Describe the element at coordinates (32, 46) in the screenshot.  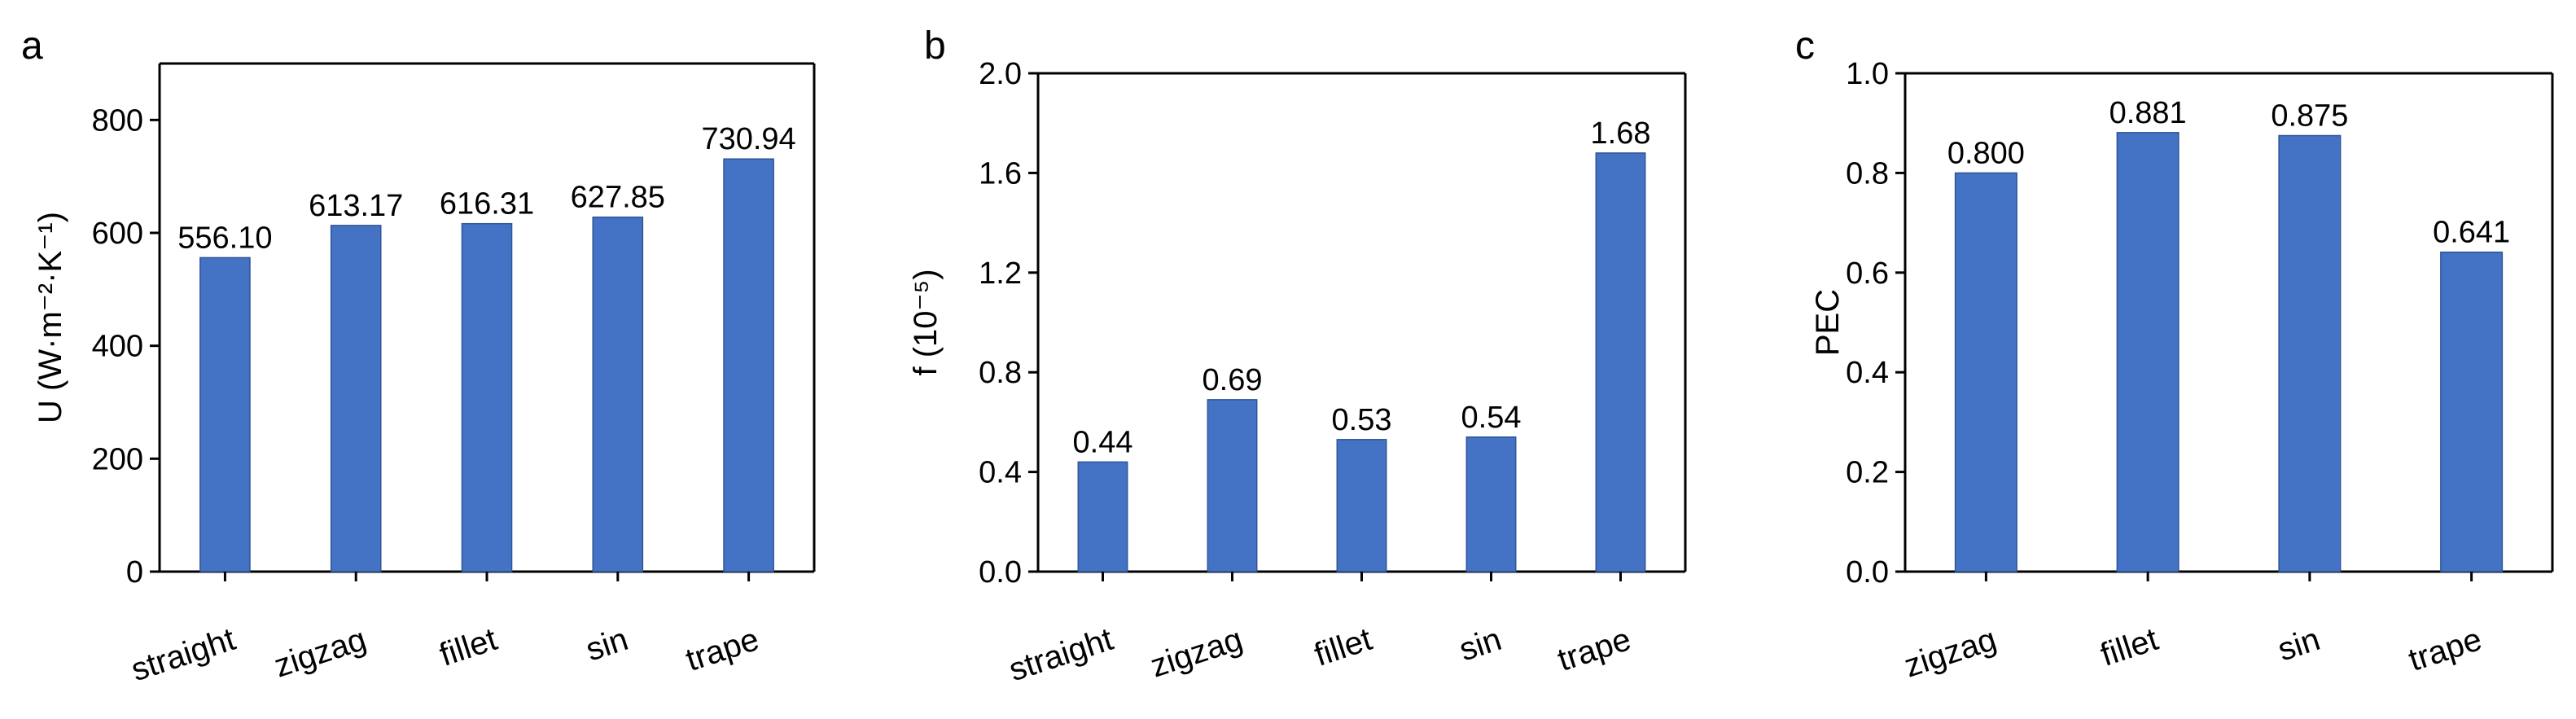
I see `panel-letter: a` at that location.